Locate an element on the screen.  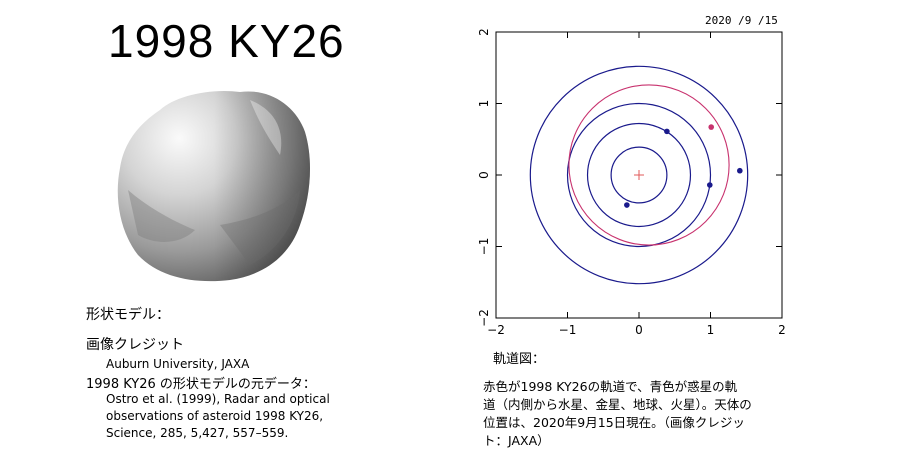
x-tick-label: −2 is located at coordinates (496, 330).